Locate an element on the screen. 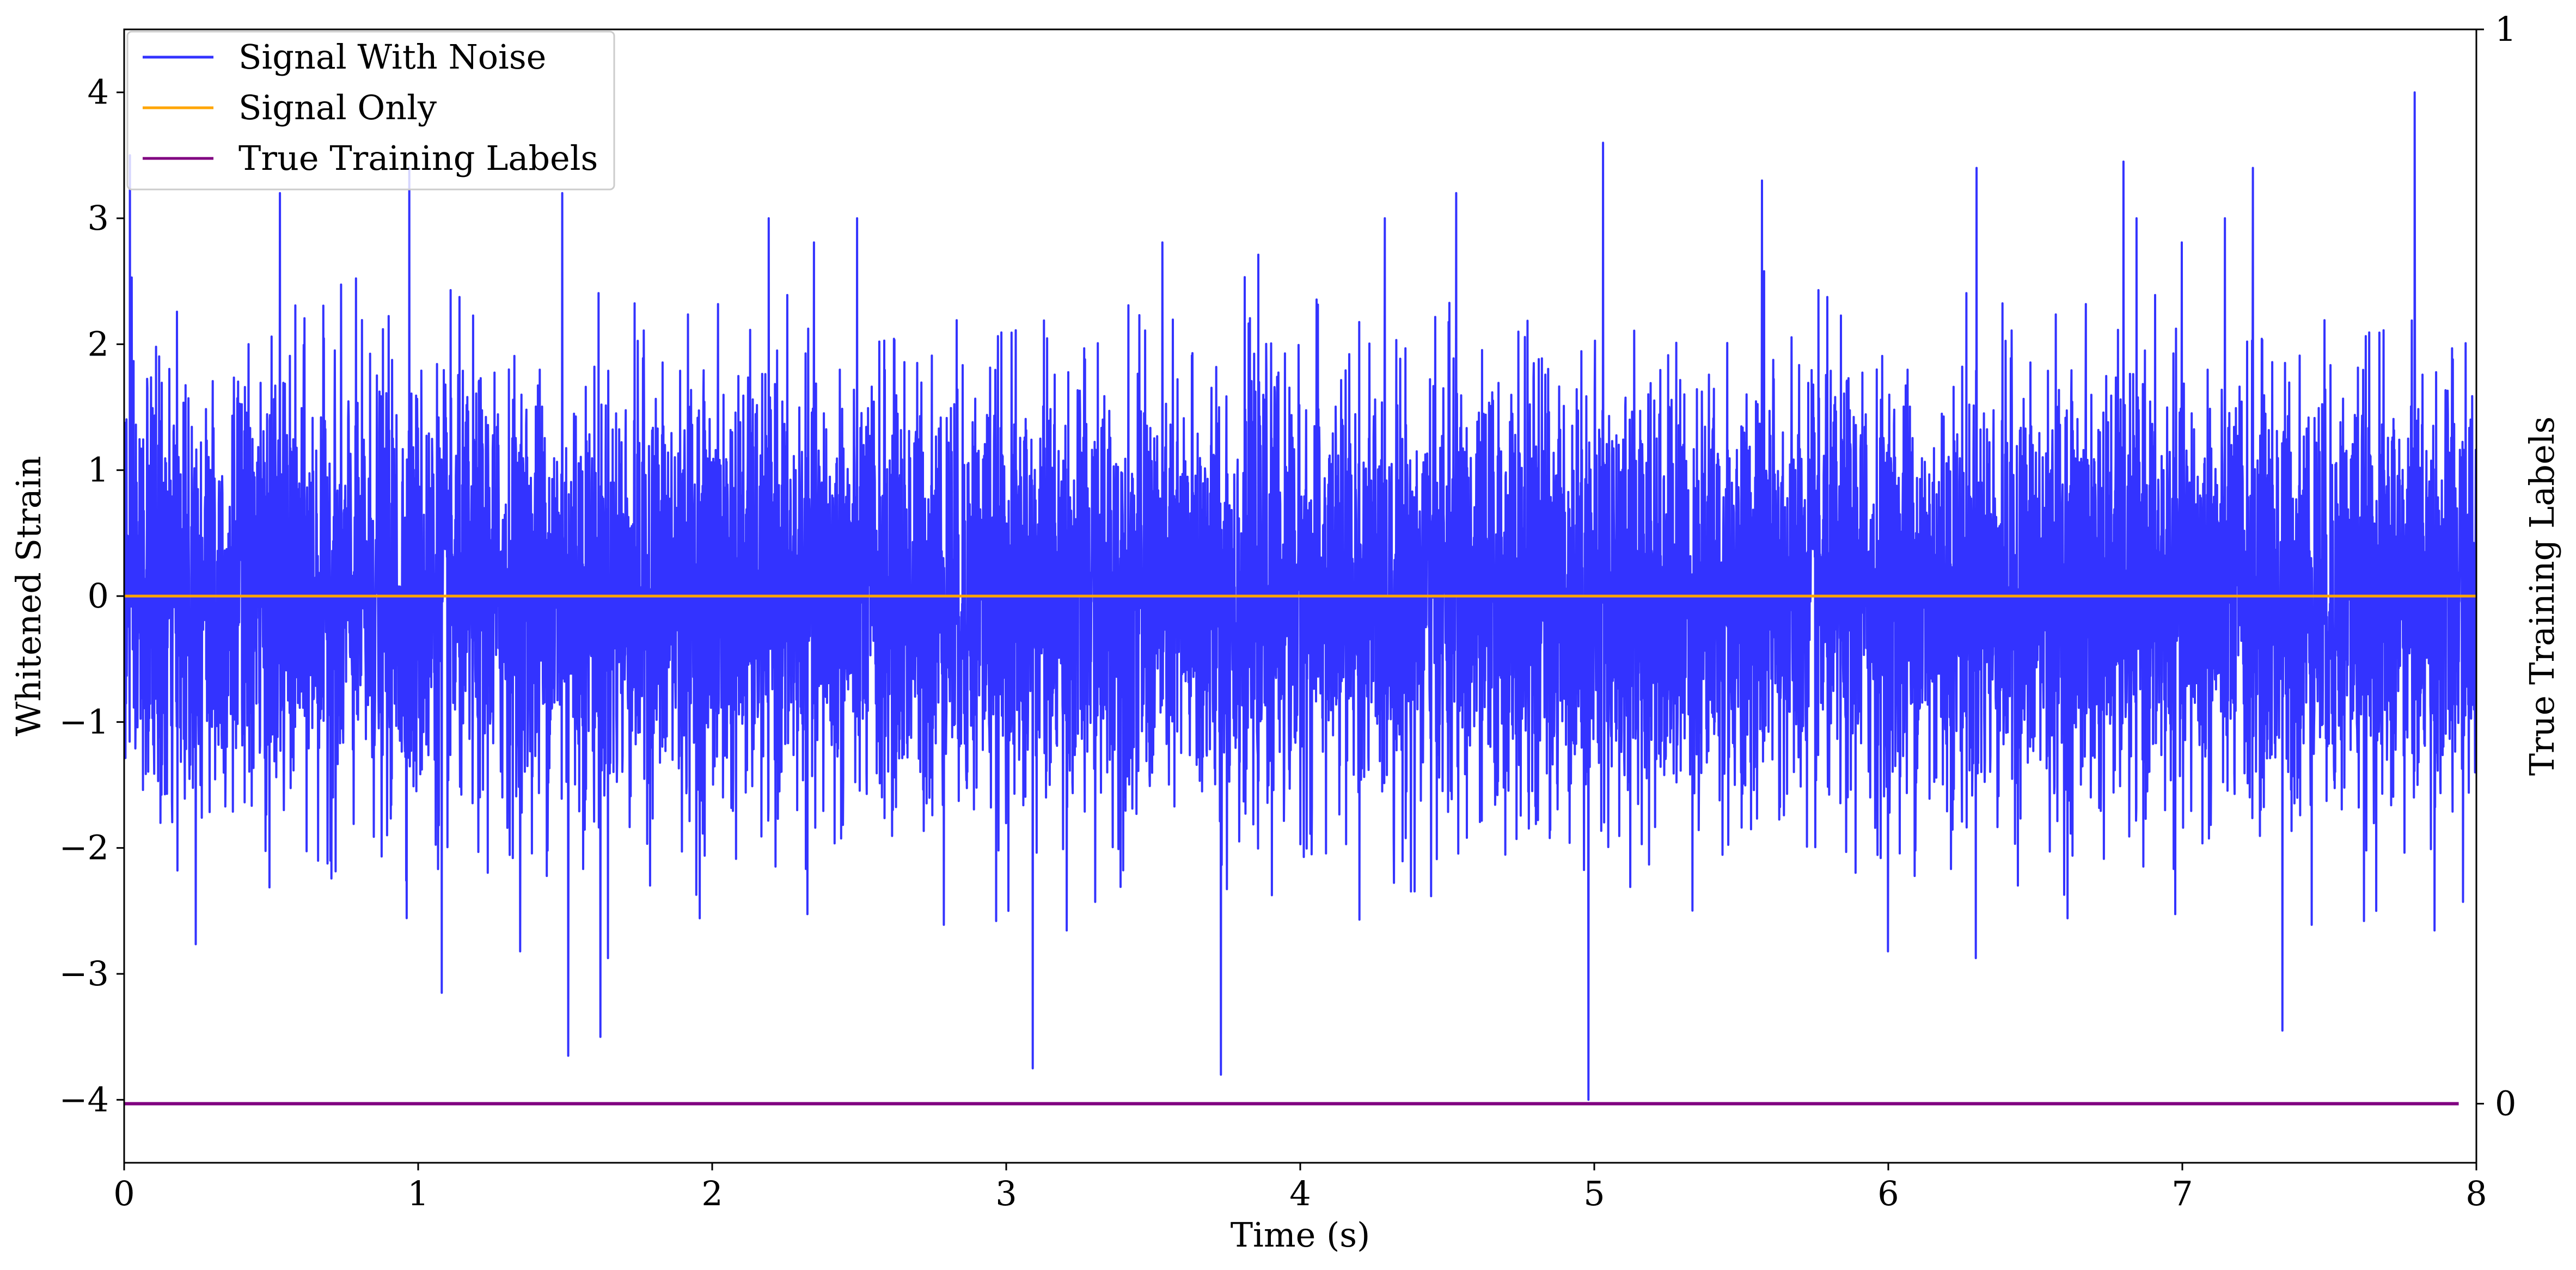 The image size is (2576, 1270). right-y-axis-title: True Training Labels is located at coordinates (2542, 596).